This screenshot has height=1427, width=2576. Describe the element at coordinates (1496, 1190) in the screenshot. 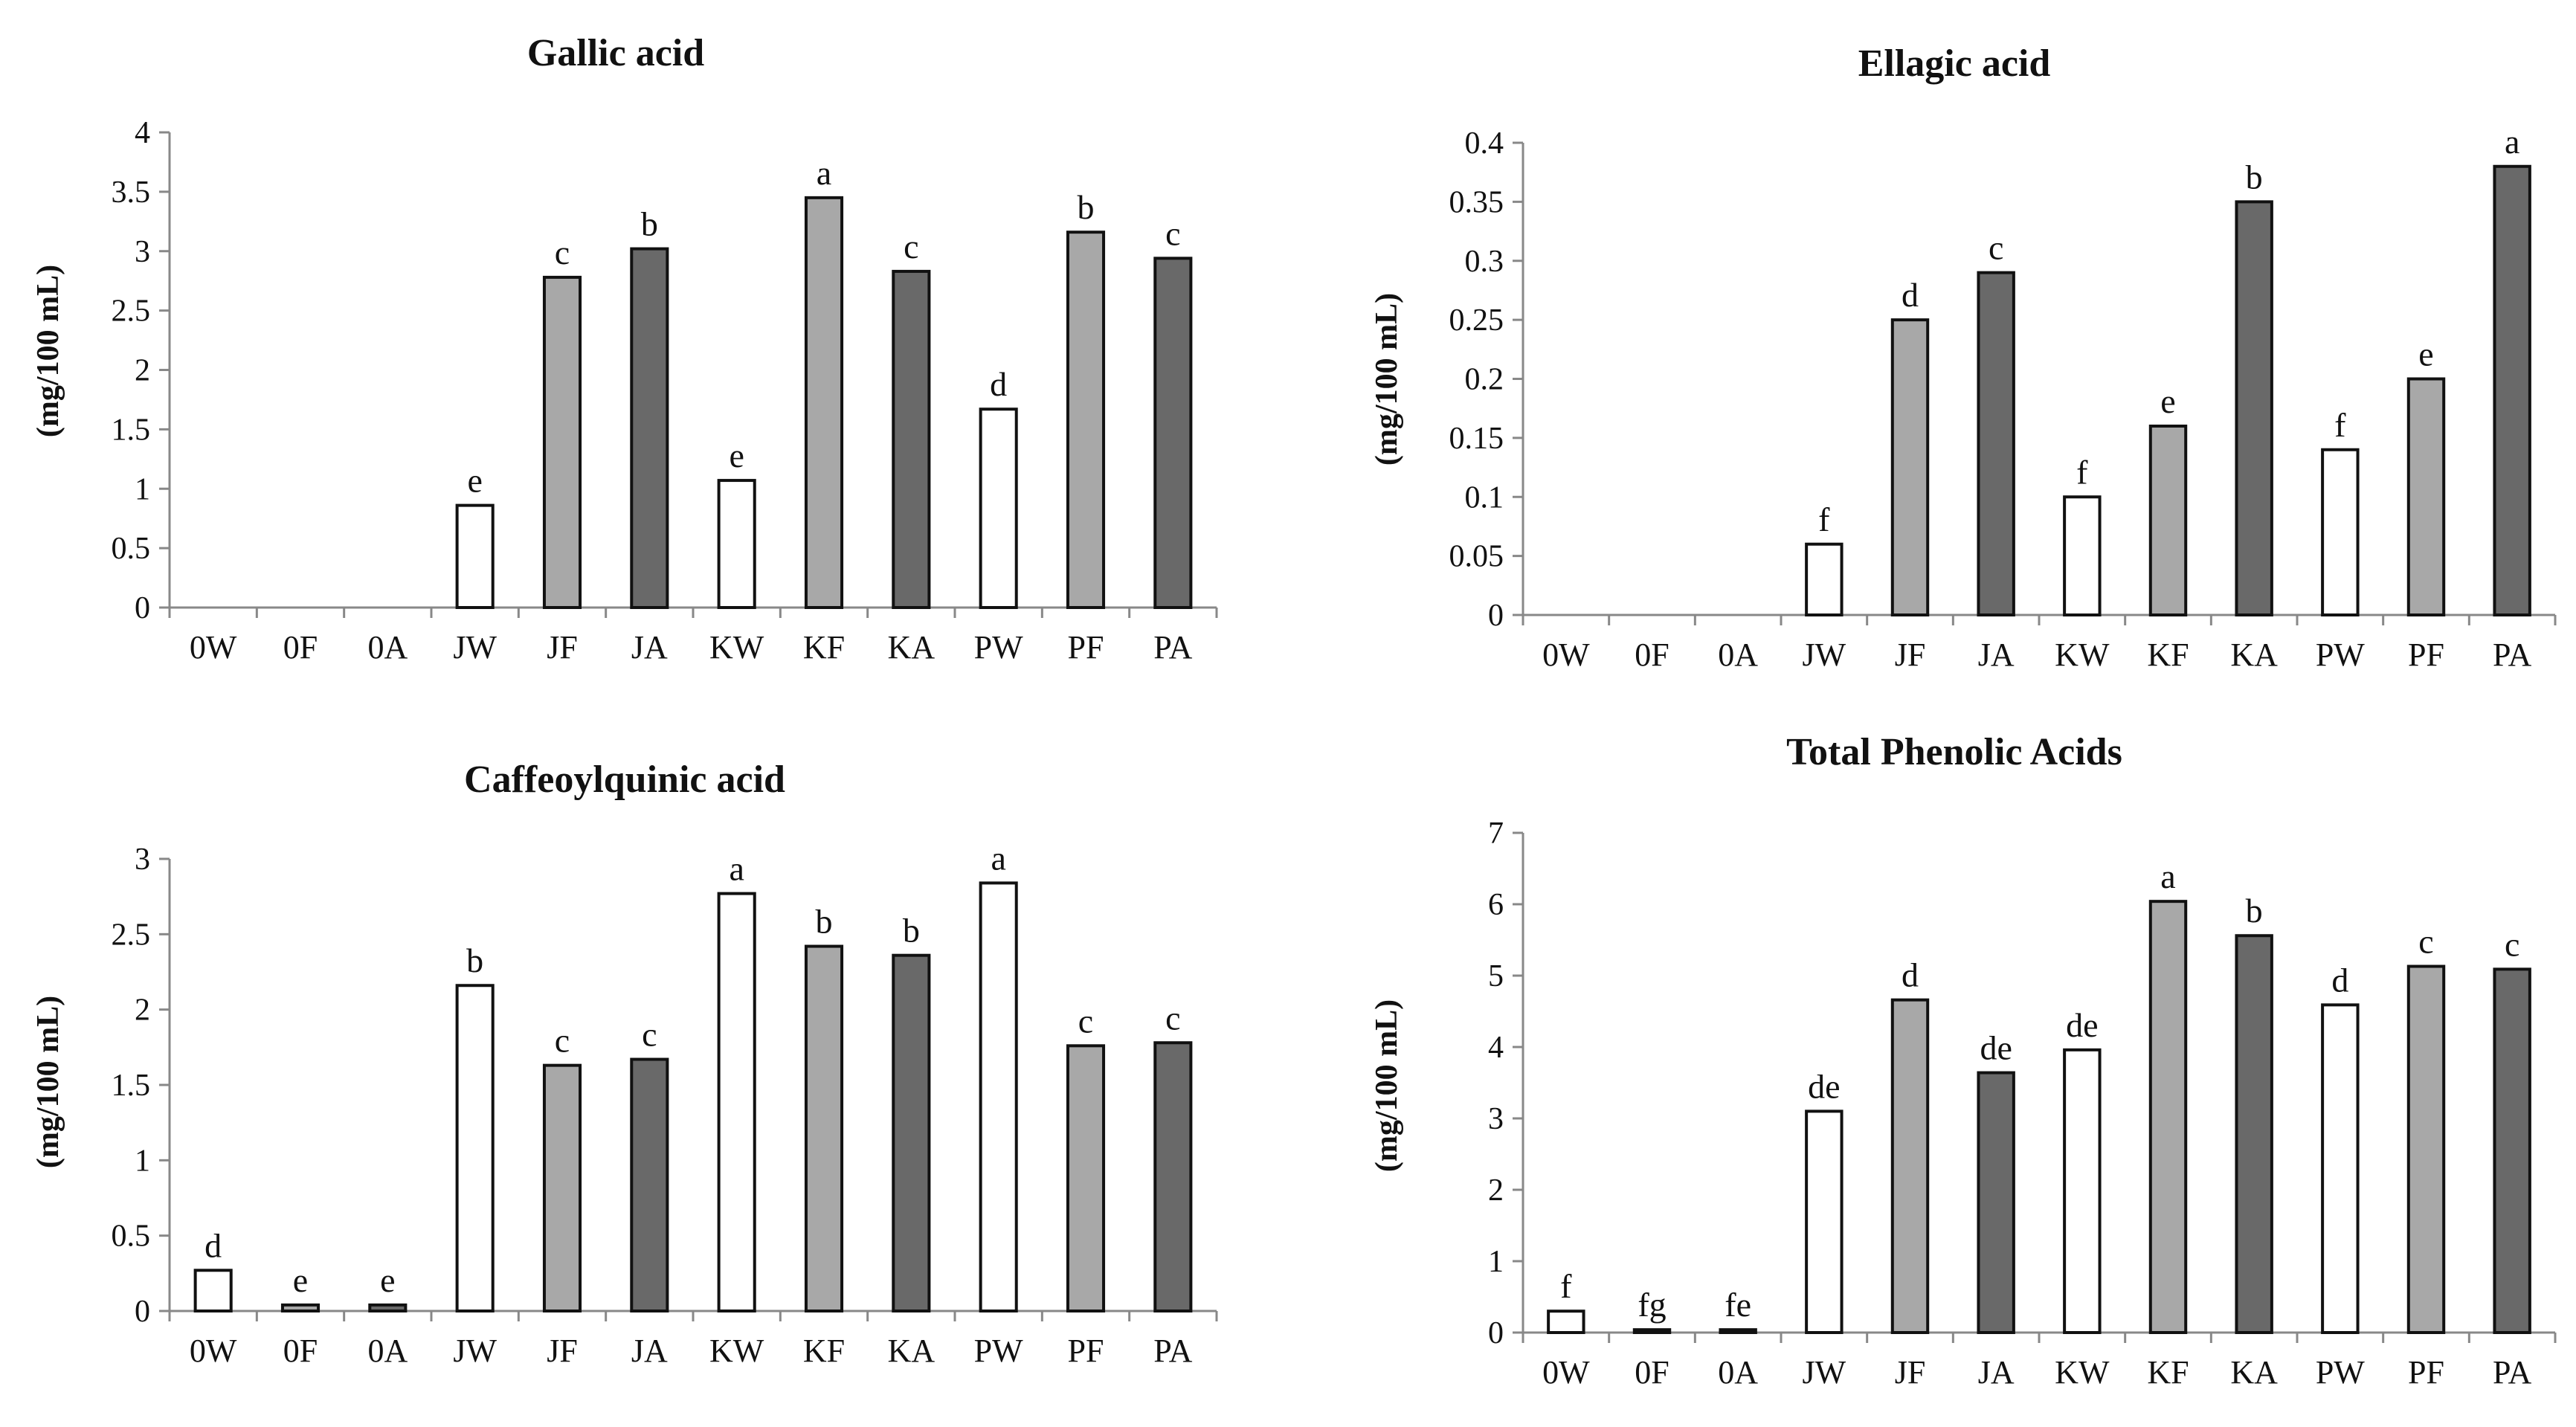

I see `y-tick-label: 2` at that location.